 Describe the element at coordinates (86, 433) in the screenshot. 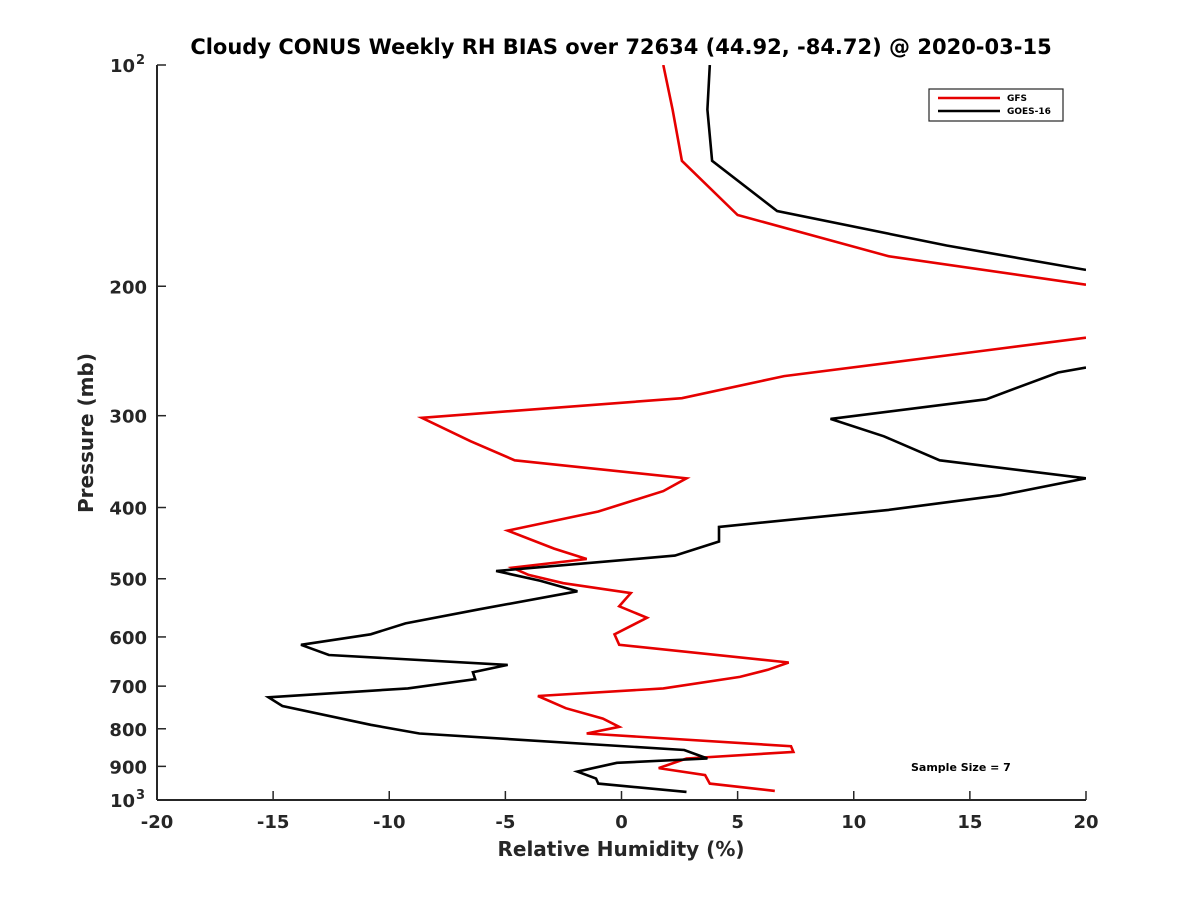

I see `y-axis-label: Pressure (mb)` at that location.